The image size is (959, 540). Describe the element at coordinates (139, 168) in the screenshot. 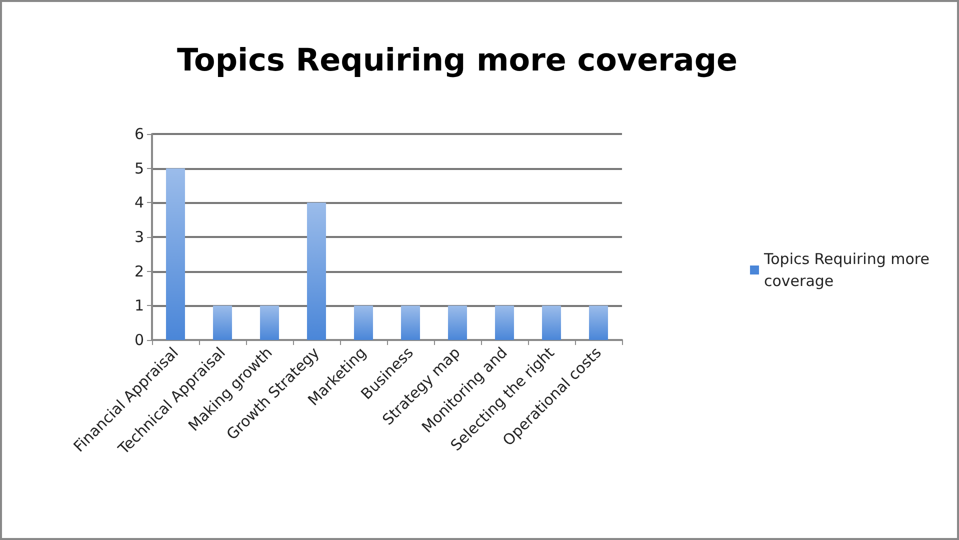

I see `y-tick-label: 5` at that location.